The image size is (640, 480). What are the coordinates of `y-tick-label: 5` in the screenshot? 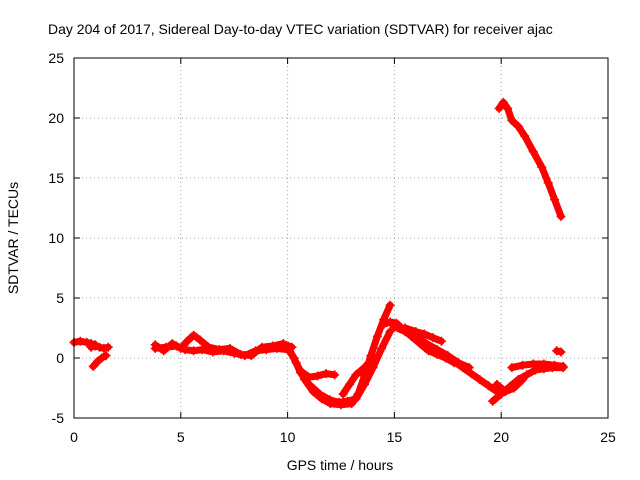 It's located at (60, 298).